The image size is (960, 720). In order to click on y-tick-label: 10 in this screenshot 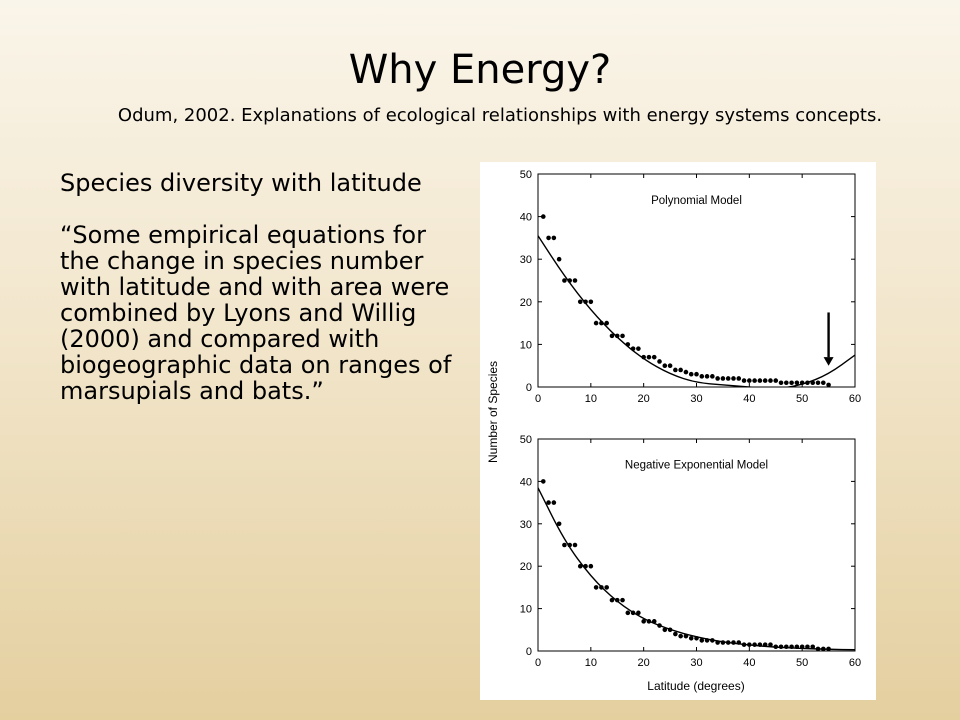, I will do `click(526, 345)`.